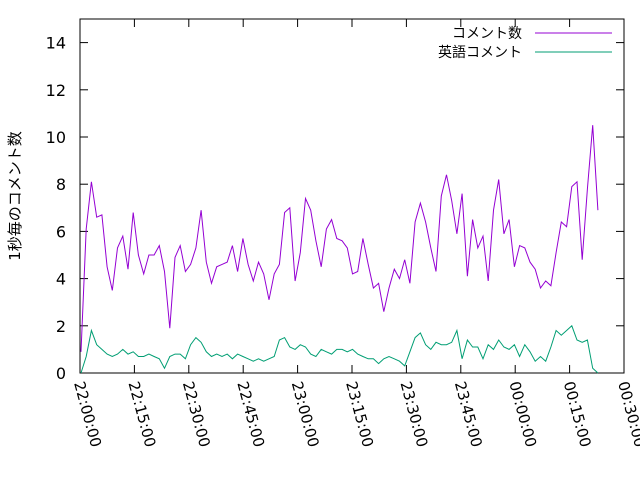 This screenshot has height=485, width=640. Describe the element at coordinates (250, 414) in the screenshot. I see `x-tick-label: 22:45:00` at that location.